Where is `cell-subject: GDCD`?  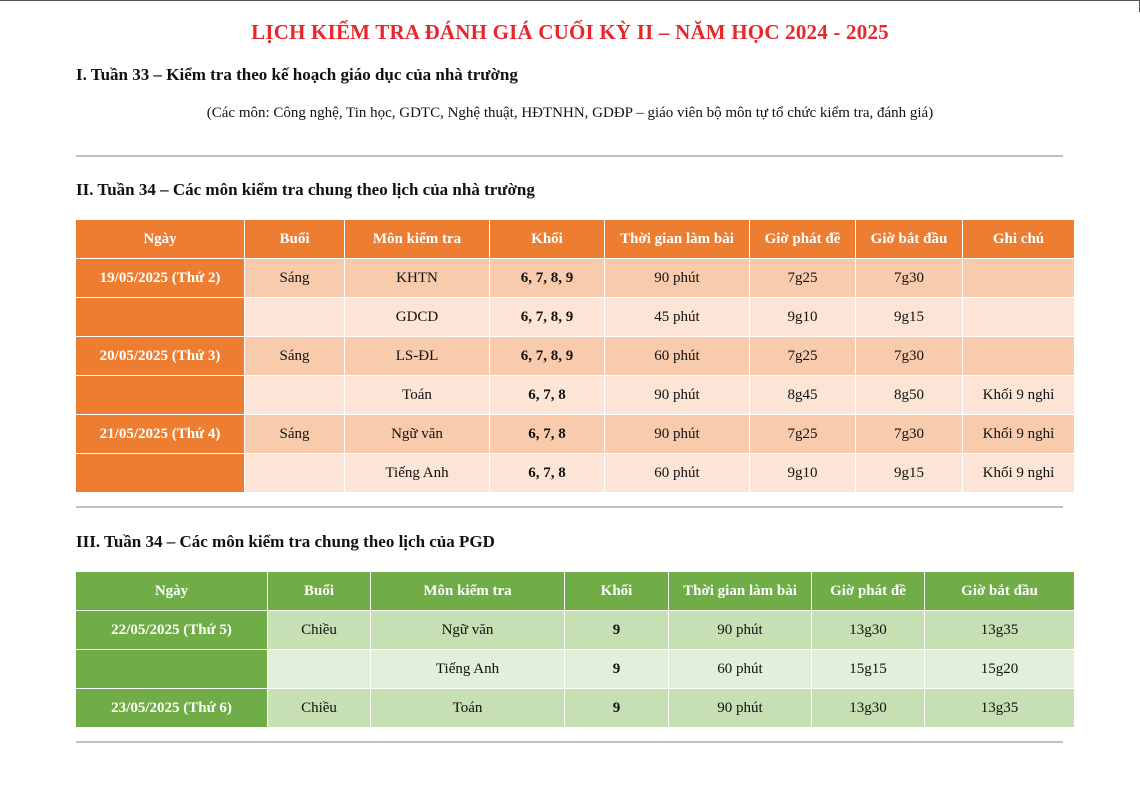 cell-subject: GDCD is located at coordinates (417, 317).